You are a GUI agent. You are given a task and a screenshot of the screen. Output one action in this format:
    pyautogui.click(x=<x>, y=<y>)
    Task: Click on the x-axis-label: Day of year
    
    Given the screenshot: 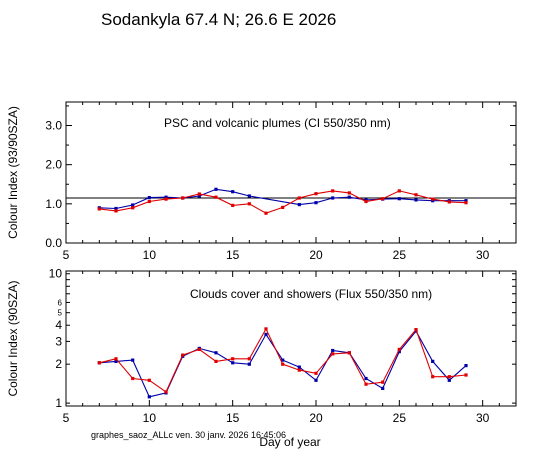 What is the action you would take?
    pyautogui.click(x=289, y=442)
    